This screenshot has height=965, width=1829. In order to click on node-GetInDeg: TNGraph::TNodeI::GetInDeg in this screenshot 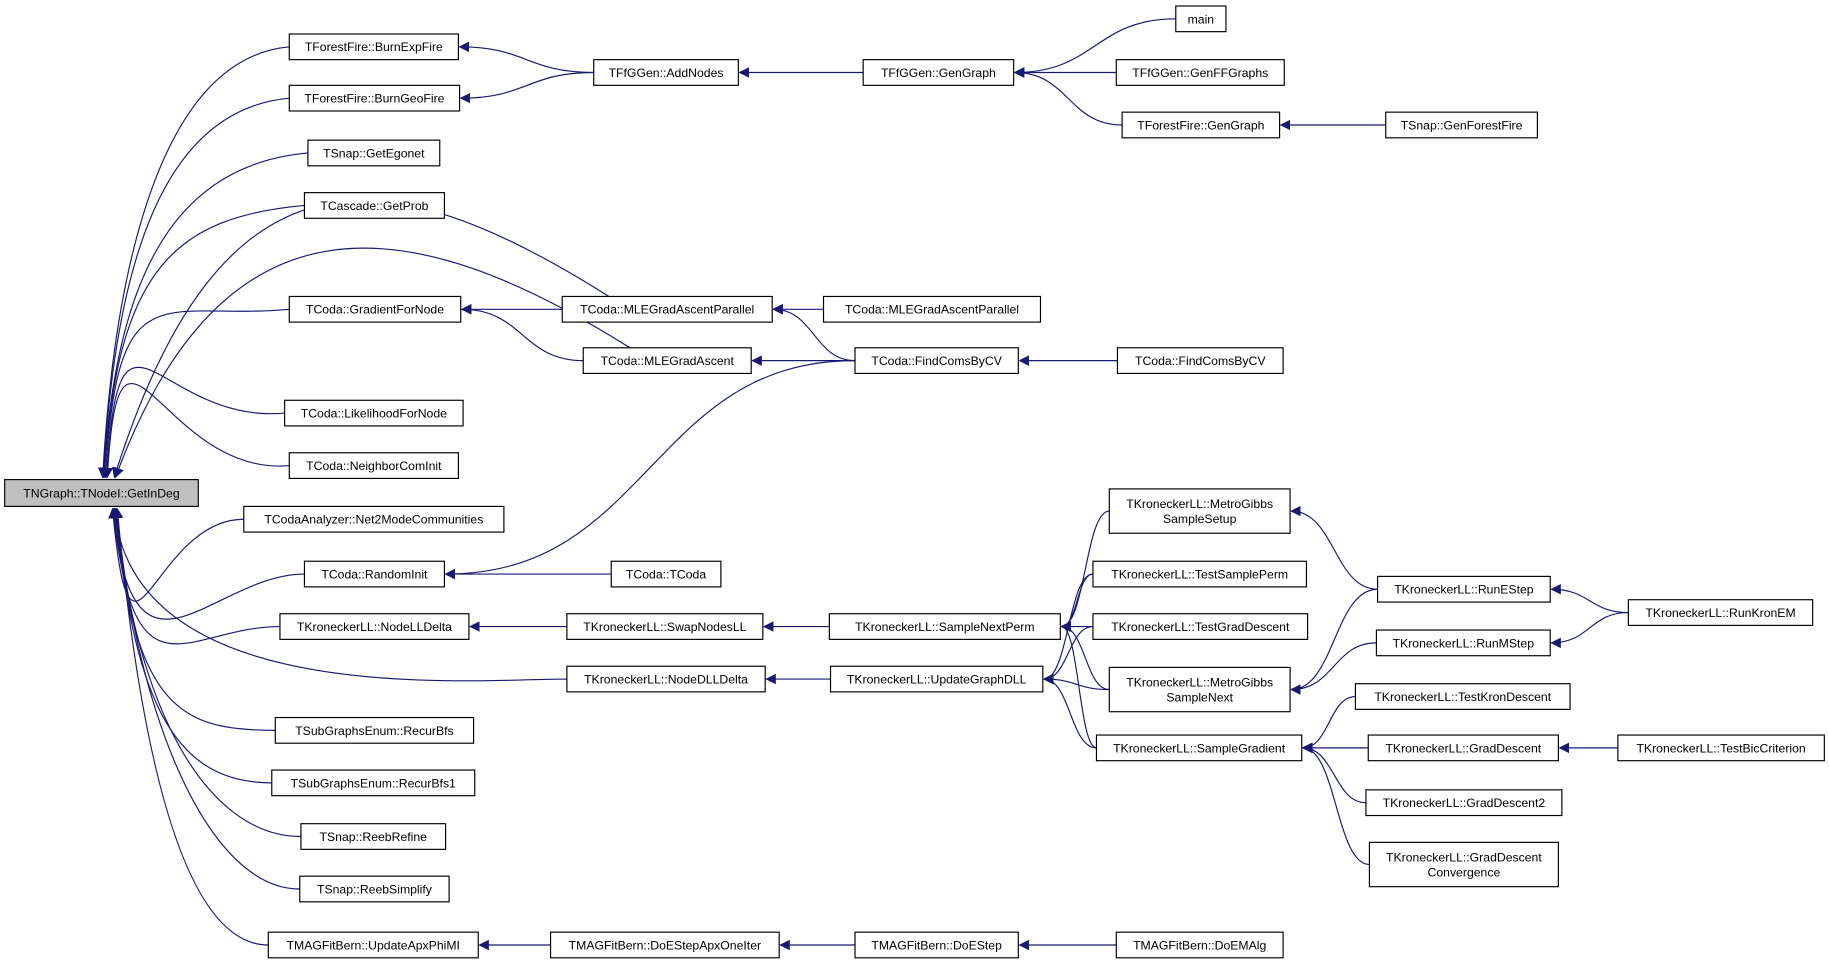, I will do `click(101, 493)`.